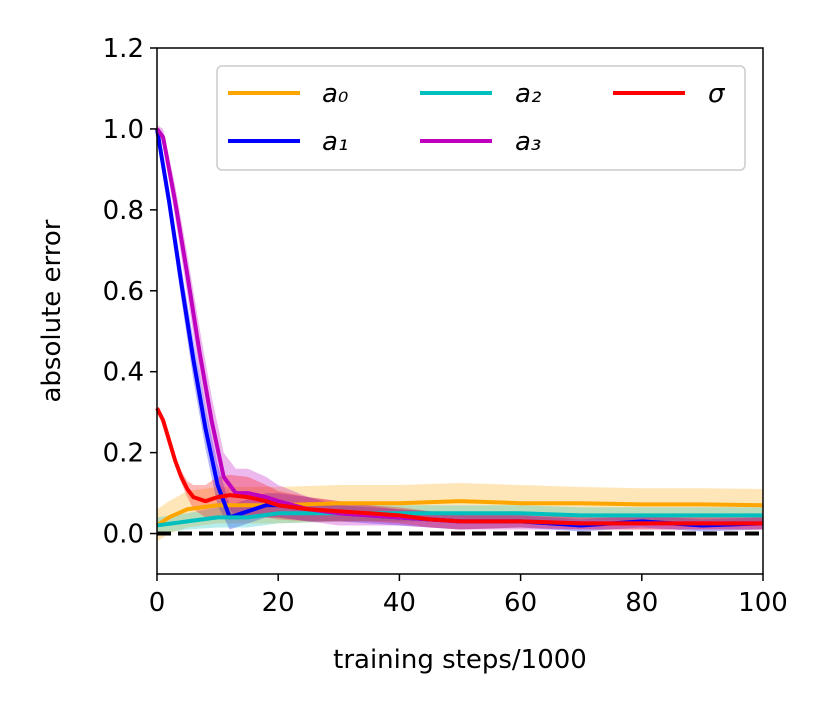 This screenshot has height=712, width=830. Describe the element at coordinates (763, 603) in the screenshot. I see `x-tick-label: 100` at that location.